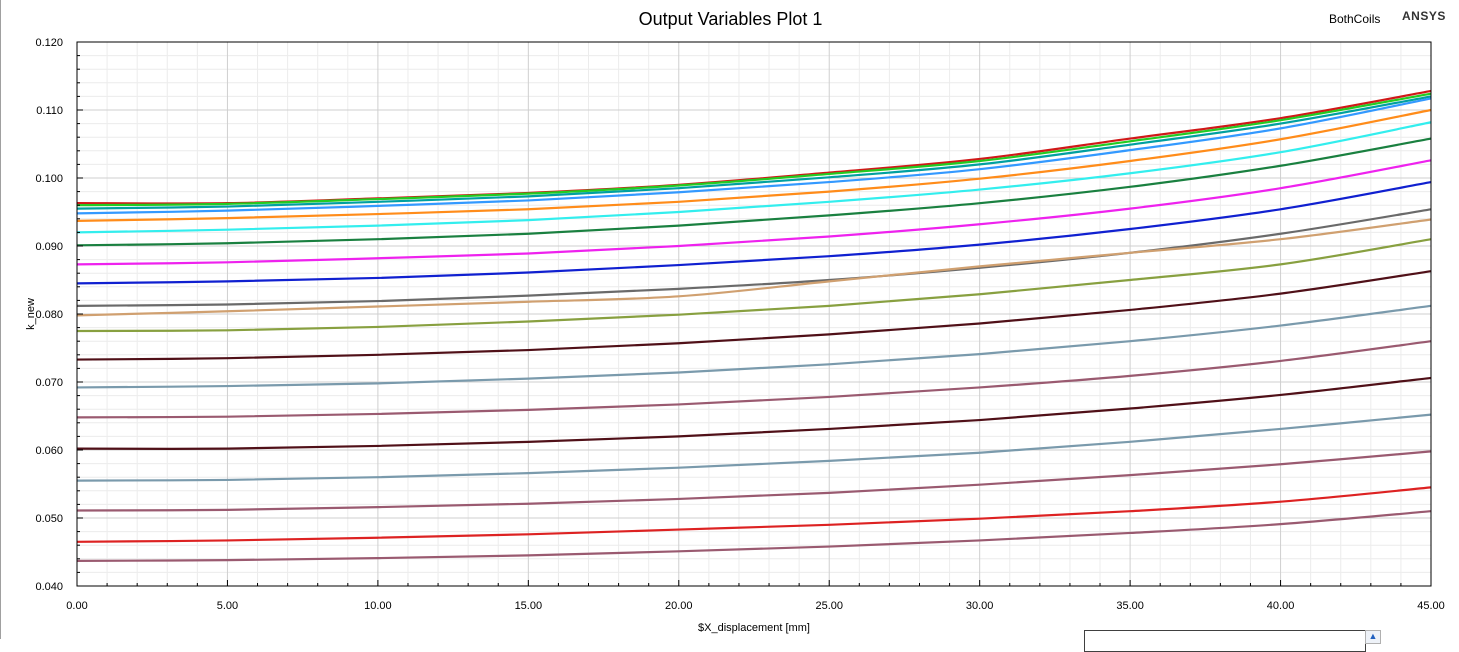  Describe the element at coordinates (49, 43) in the screenshot. I see `y-tick-label: 0.120` at that location.